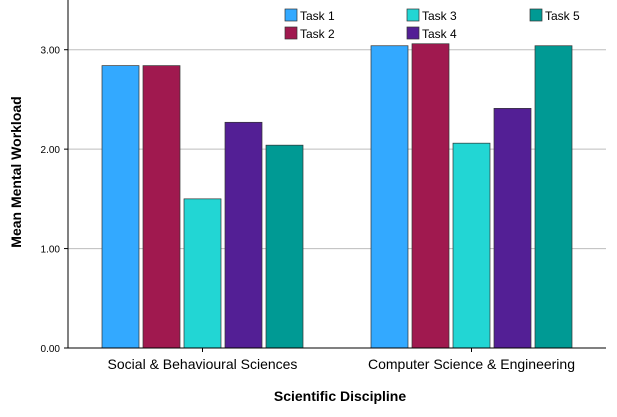 Image resolution: width=617 pixels, height=417 pixels. I want to click on x-tick-label: Social & Behavioural Sciences, so click(203, 364).